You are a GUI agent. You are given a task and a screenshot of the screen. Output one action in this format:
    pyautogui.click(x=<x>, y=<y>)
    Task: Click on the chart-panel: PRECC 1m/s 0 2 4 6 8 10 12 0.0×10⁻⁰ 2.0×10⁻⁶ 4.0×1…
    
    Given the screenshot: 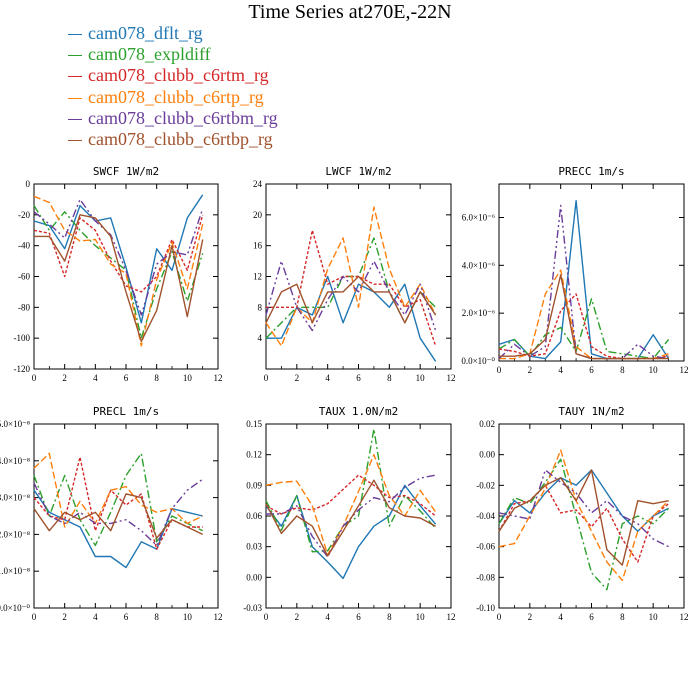 What is the action you would take?
    pyautogui.click(x=574, y=270)
    